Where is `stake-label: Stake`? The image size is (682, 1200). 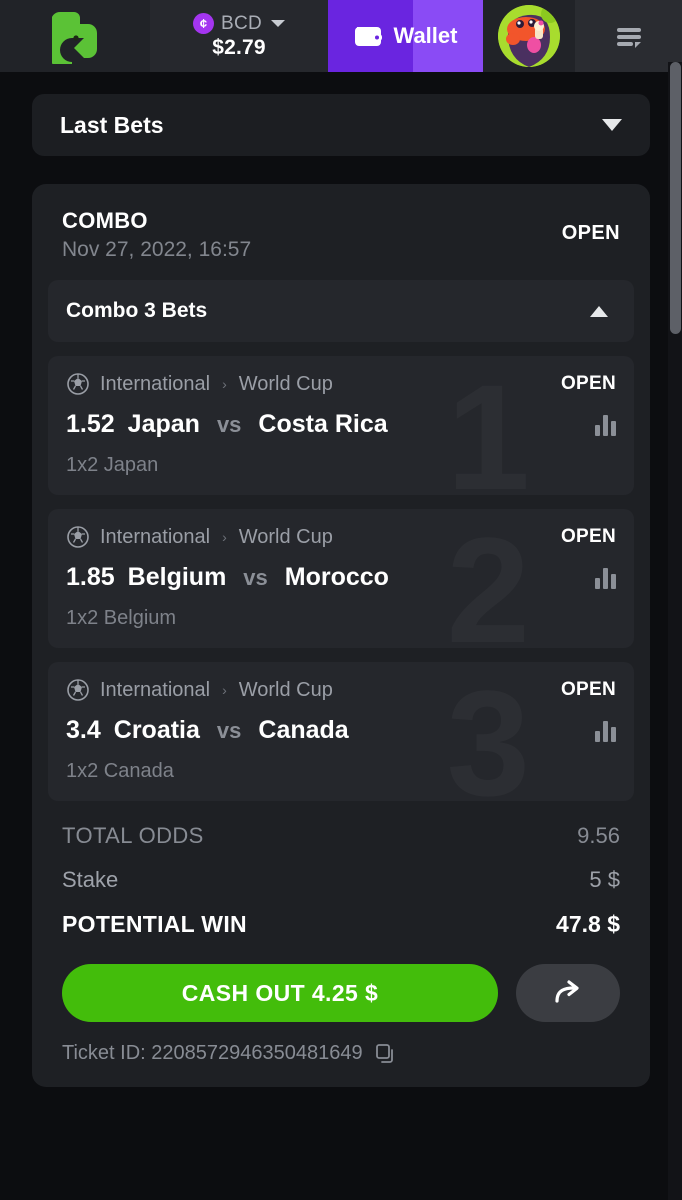 stake-label: Stake is located at coordinates (90, 879).